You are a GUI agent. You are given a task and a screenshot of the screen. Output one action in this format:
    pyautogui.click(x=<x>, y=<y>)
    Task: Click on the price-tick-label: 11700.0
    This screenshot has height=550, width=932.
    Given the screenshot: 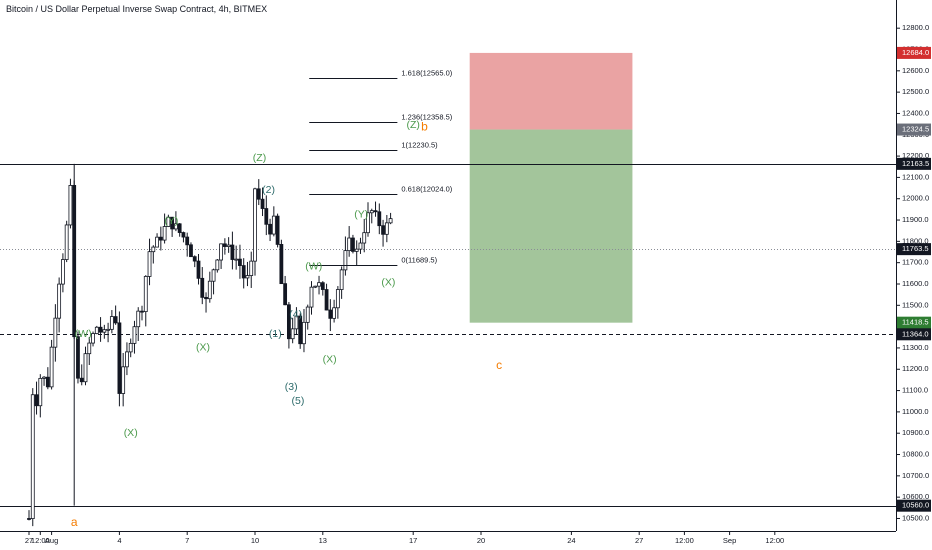 What is the action you would take?
    pyautogui.click(x=915, y=262)
    